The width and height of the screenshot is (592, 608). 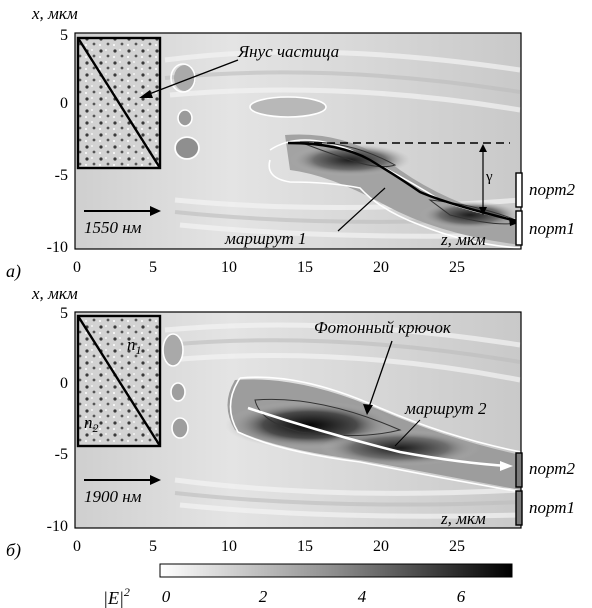 What do you see at coordinates (552, 228) in the screenshot?
I see `port-1-label-a: порт1` at bounding box center [552, 228].